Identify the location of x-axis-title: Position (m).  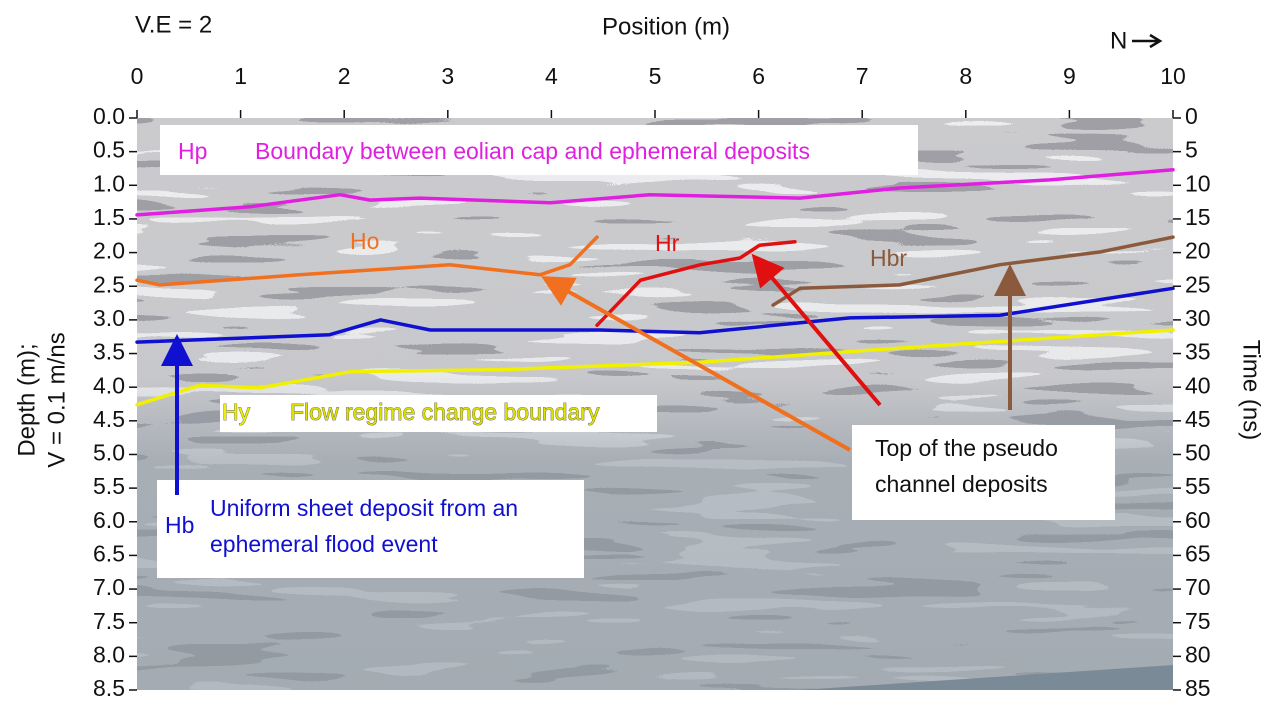
(666, 26).